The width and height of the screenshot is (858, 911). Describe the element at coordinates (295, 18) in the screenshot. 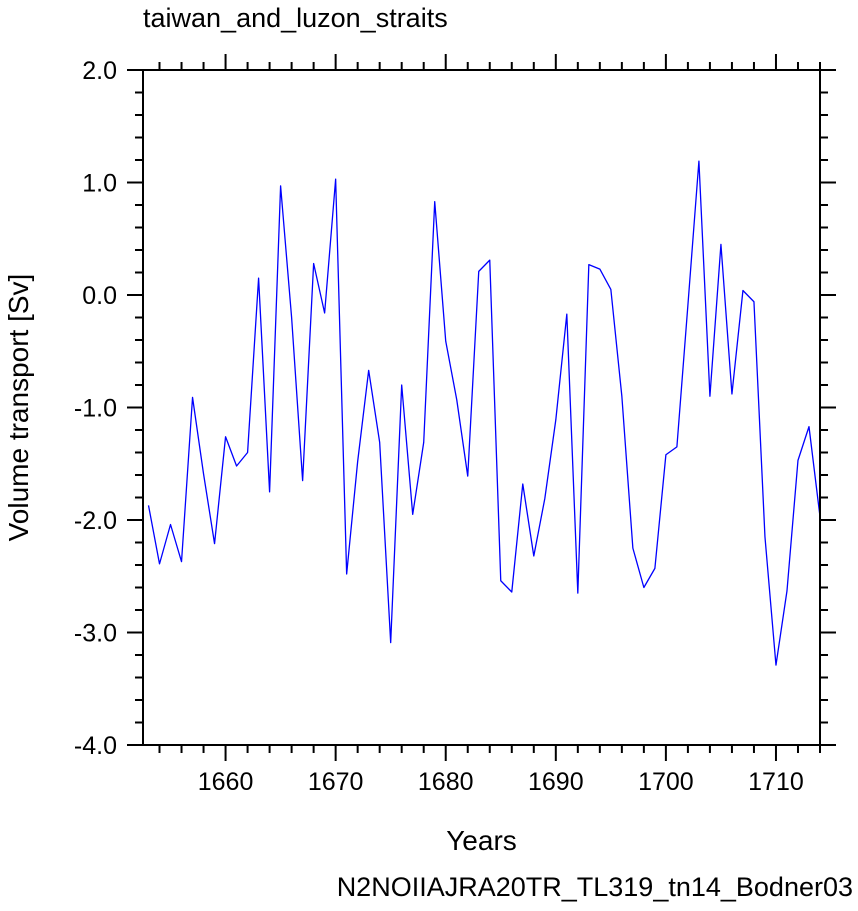

I see `chart-title: taiwan_and_luzon_straits` at that location.